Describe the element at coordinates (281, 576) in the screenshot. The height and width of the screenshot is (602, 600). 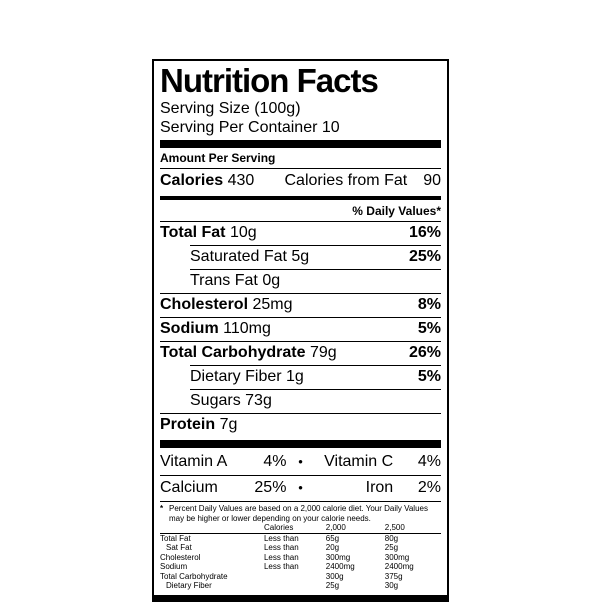
I see `reference-row-total-carbohydrate: Total Carbohydrate 300g 375g` at that location.